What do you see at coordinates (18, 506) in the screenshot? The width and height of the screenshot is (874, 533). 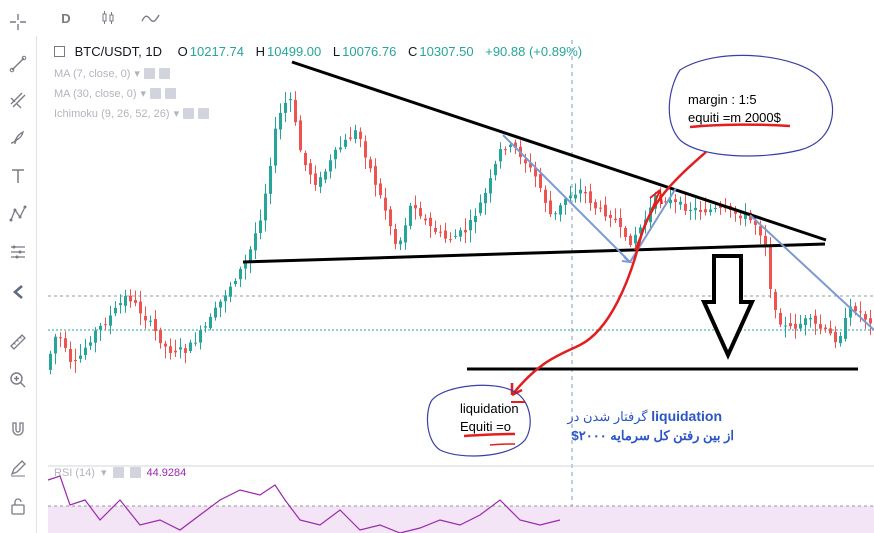 I see `lock-icon` at bounding box center [18, 506].